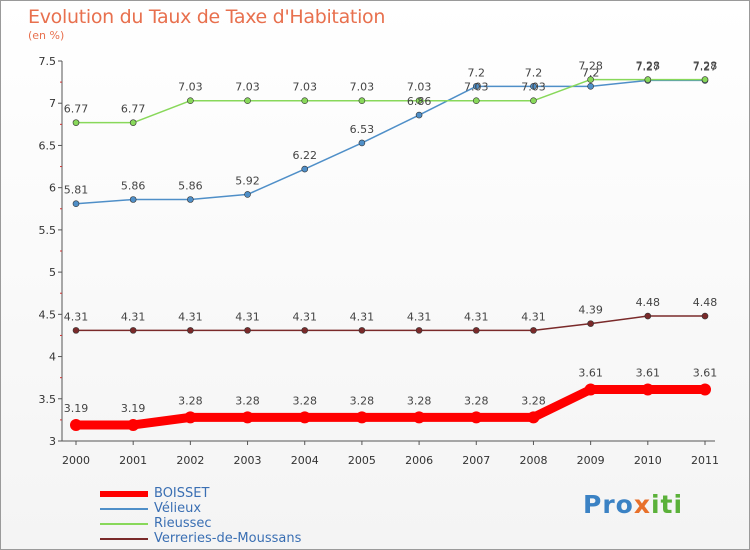 This screenshot has height=550, width=750. What do you see at coordinates (52, 272) in the screenshot?
I see `y-tick-label: 5` at bounding box center [52, 272].